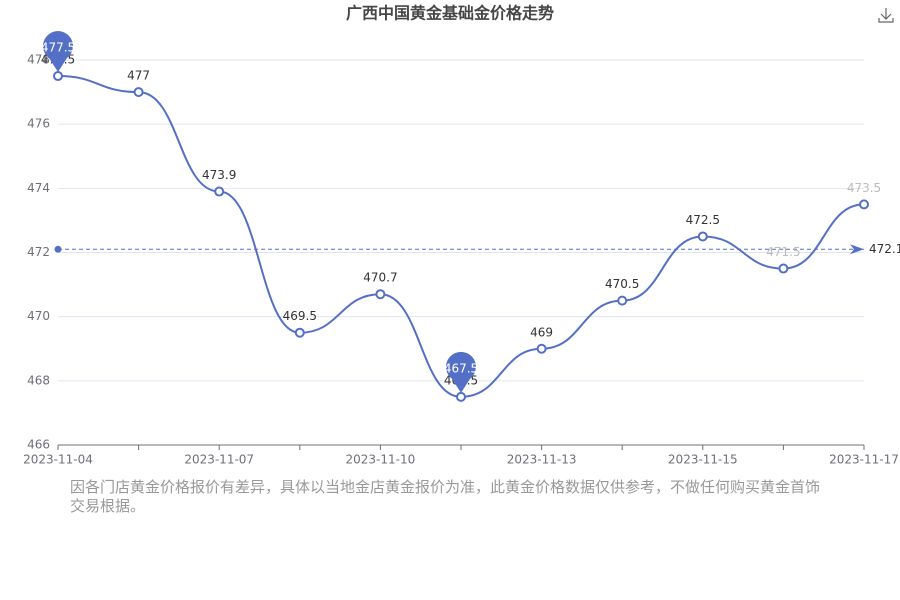  I want to click on data-label: 471.5, so click(783, 252).